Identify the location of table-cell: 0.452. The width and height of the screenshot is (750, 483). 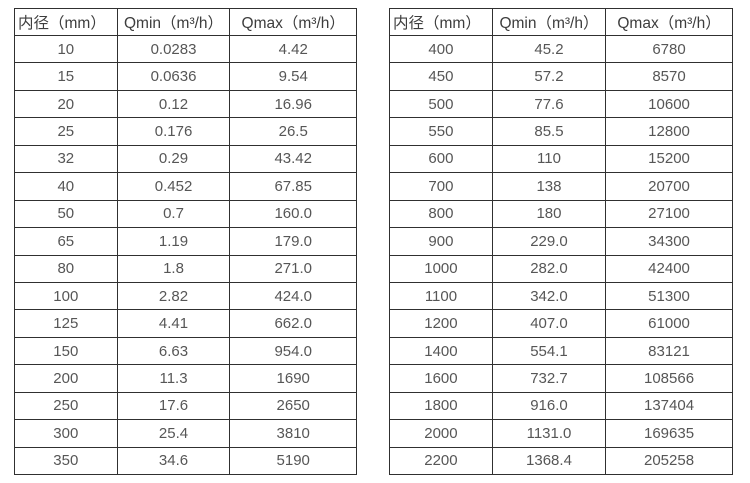
(173, 186).